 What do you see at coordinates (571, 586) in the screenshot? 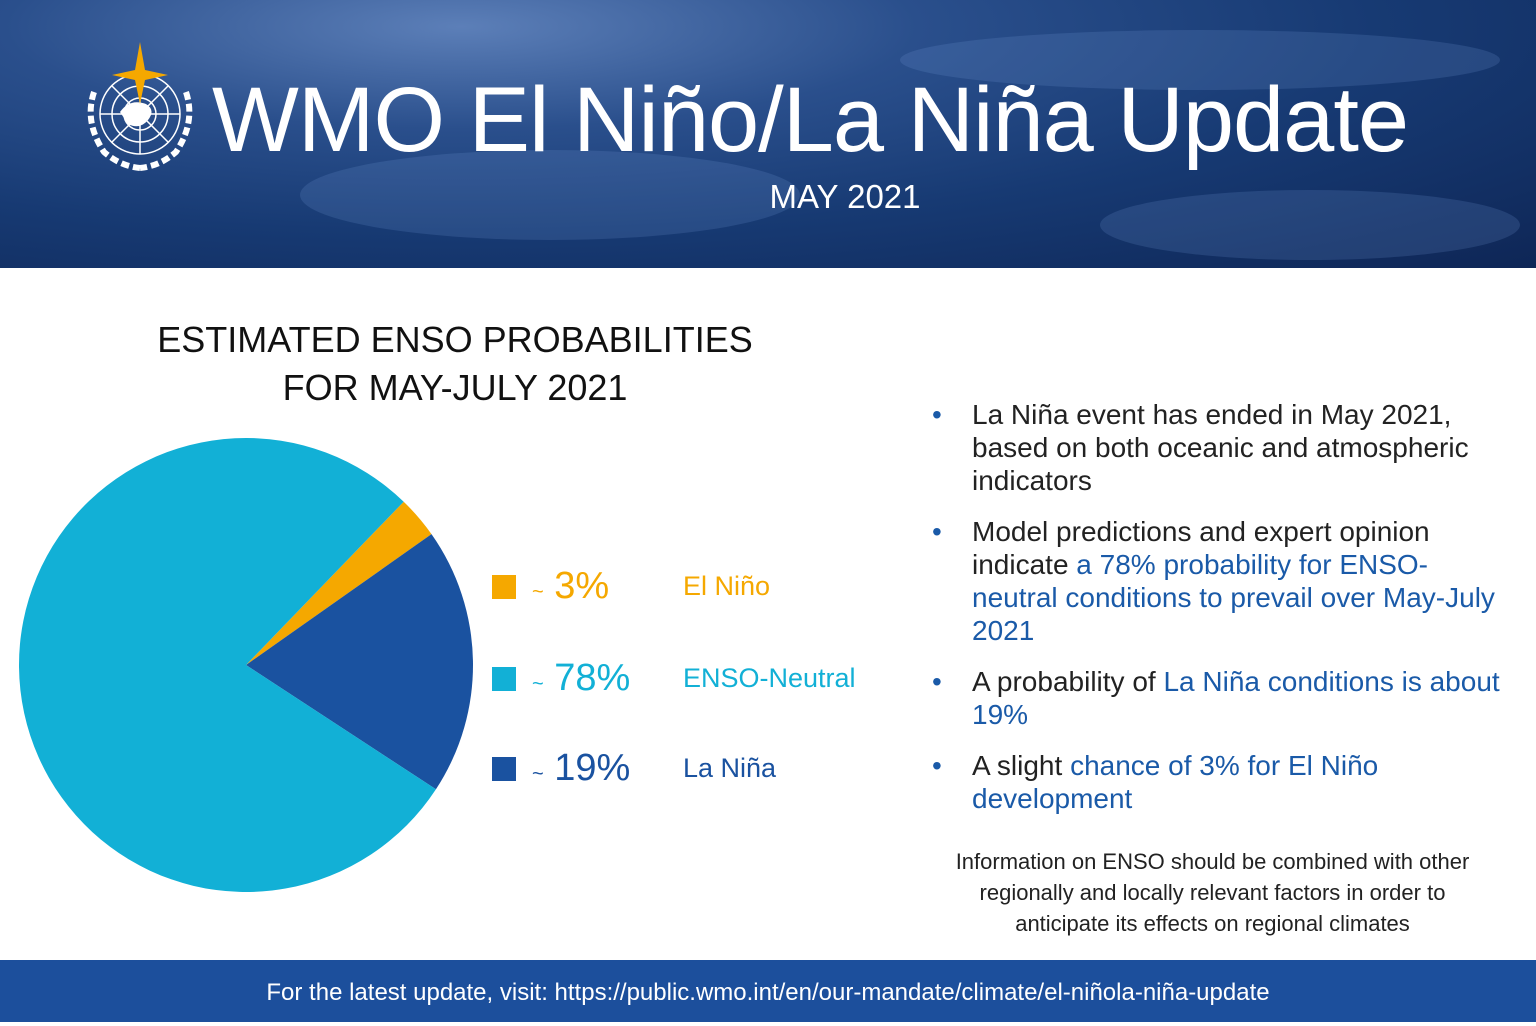
I see `legend-percent: ~ 3%` at bounding box center [571, 586].